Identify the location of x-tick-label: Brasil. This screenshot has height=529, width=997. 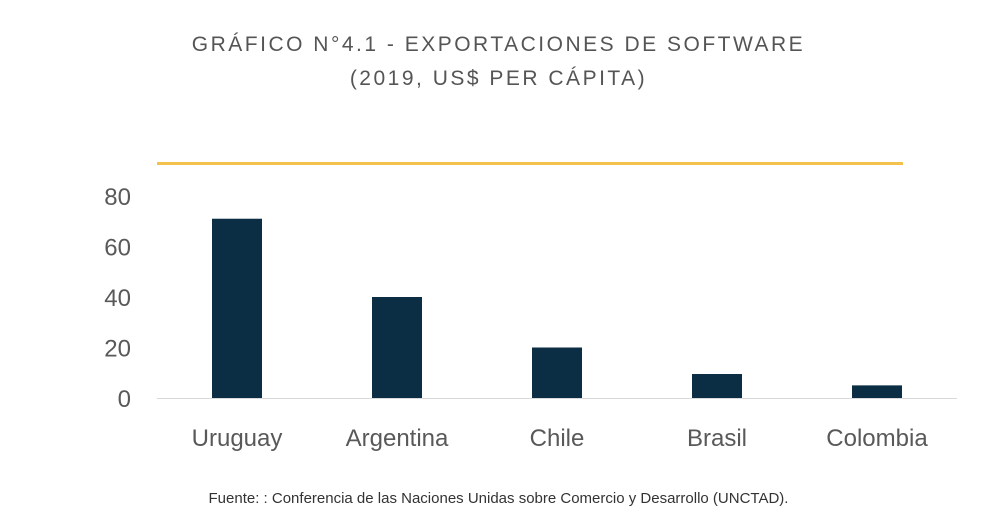
(717, 438).